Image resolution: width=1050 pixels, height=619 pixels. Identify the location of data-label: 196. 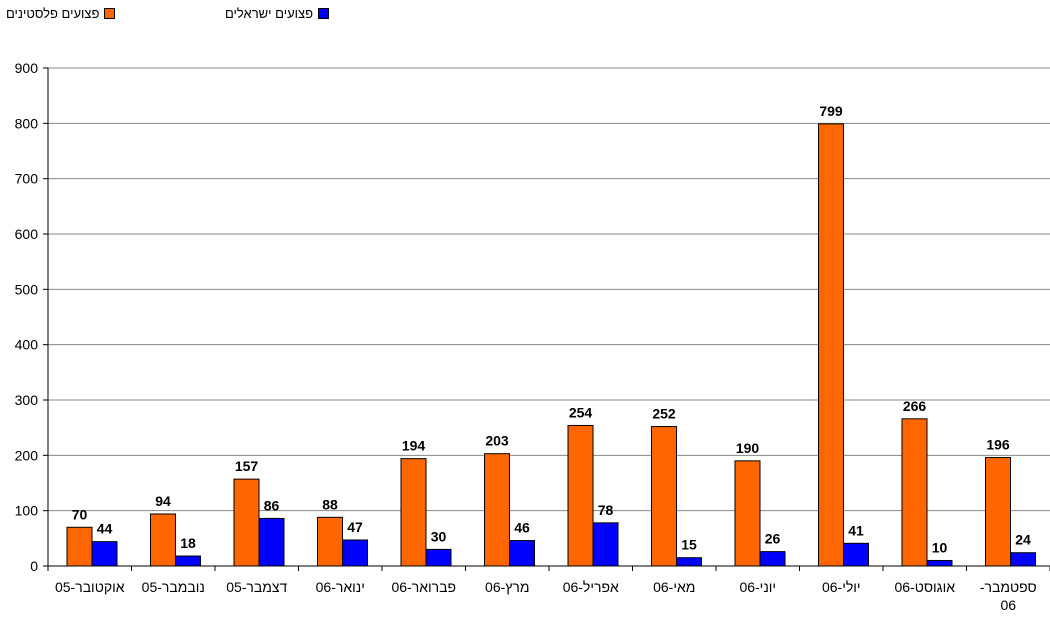
(998, 445).